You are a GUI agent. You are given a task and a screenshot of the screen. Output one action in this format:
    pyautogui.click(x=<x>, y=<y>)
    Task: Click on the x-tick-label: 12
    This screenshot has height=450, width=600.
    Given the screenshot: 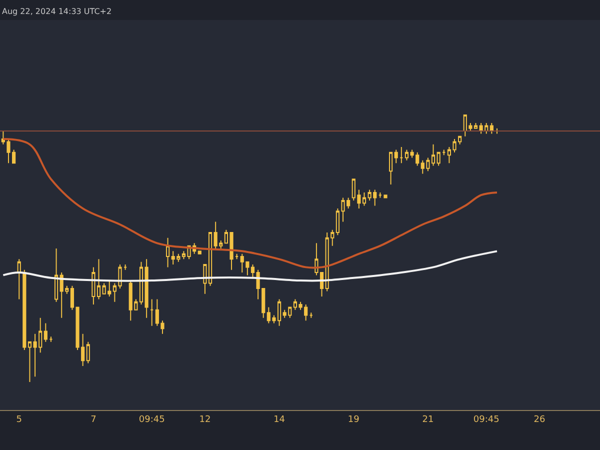 What is the action you would take?
    pyautogui.click(x=205, y=419)
    